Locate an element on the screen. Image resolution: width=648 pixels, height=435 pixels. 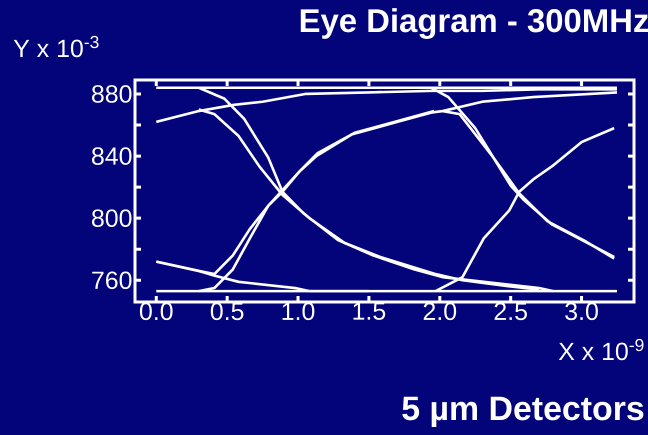
y-tick-label: 880 is located at coordinates (112, 94).